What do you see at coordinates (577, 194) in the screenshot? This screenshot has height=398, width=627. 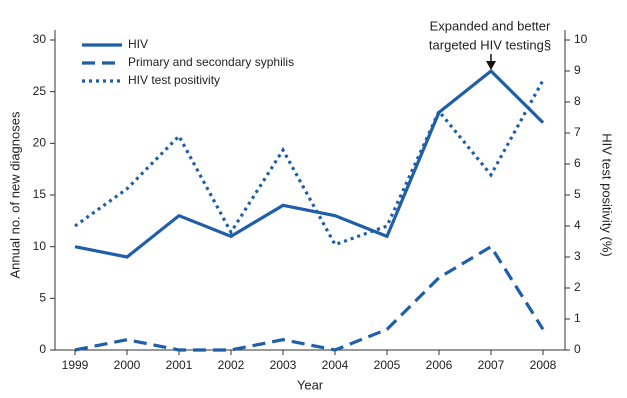 I see `y2-tick-label: 5` at bounding box center [577, 194].